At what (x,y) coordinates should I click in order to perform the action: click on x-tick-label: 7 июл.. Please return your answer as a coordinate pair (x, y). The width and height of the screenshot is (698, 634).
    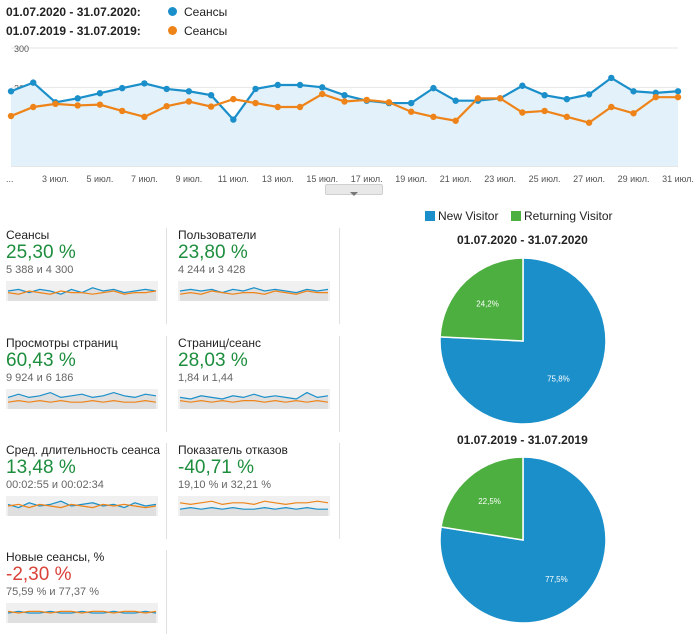
    Looking at the image, I should click on (144, 179).